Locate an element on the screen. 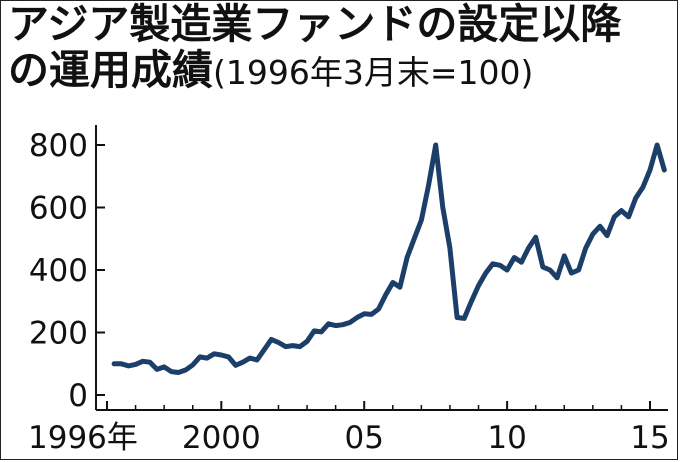  chart-title-line2: の運用成績(1996年3月末=100) is located at coordinates (340, 69).